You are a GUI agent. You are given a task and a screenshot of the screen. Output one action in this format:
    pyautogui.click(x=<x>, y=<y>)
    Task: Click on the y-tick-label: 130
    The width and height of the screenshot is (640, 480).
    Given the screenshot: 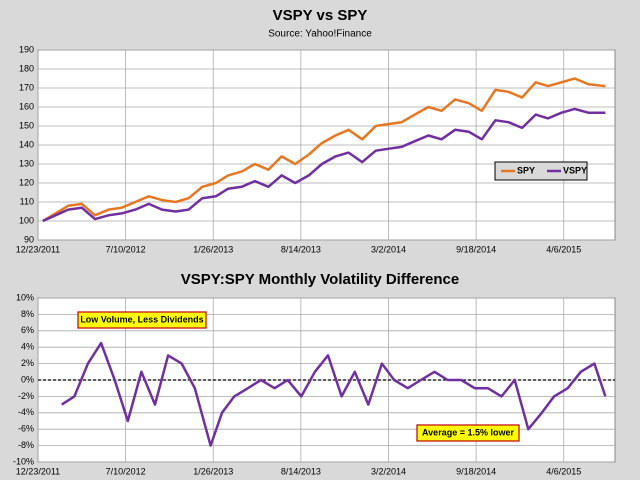 What is the action you would take?
    pyautogui.click(x=26, y=163)
    